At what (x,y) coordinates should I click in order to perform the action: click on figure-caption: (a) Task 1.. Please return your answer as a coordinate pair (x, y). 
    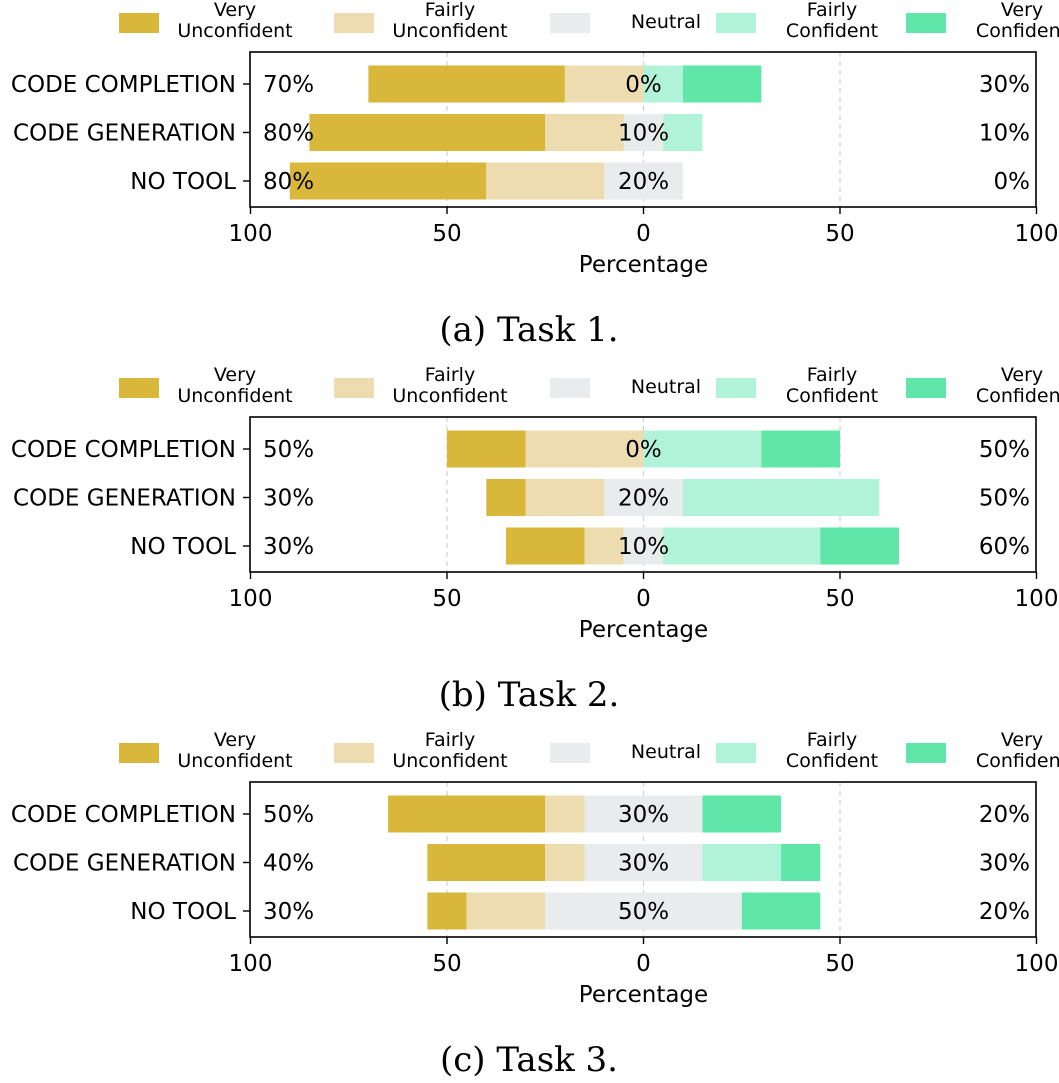
    Looking at the image, I should click on (528, 330).